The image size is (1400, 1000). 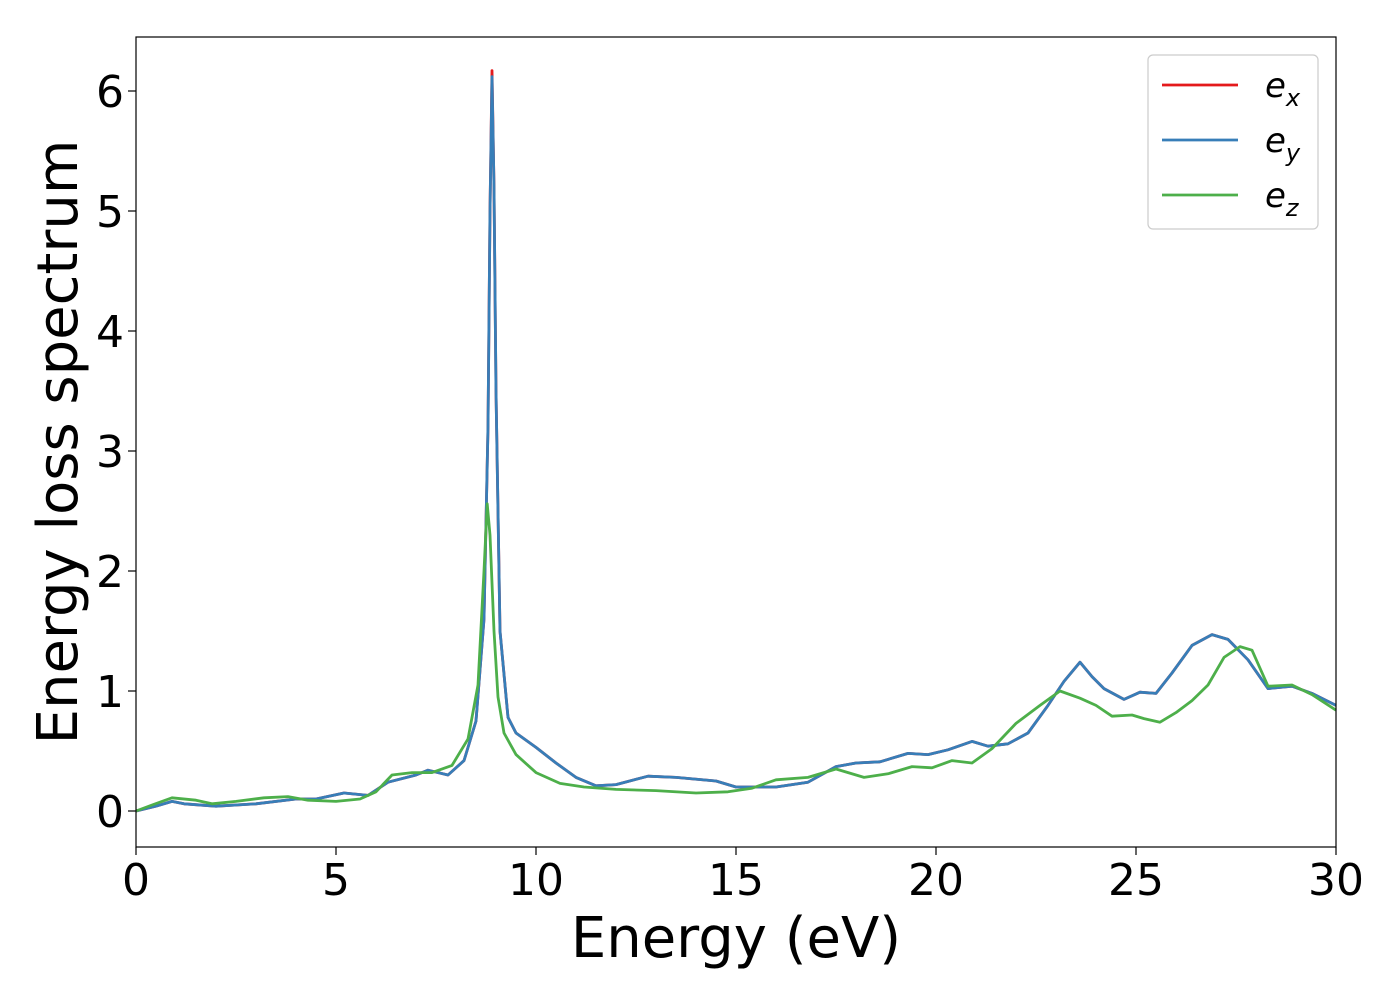 What do you see at coordinates (536, 880) in the screenshot?
I see `x-tick-label: 10` at bounding box center [536, 880].